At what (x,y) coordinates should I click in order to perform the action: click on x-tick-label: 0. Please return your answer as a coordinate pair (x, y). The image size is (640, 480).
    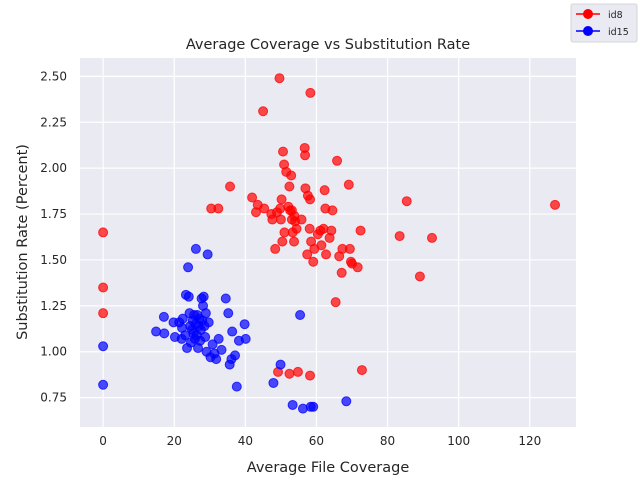
    Looking at the image, I should click on (103, 441).